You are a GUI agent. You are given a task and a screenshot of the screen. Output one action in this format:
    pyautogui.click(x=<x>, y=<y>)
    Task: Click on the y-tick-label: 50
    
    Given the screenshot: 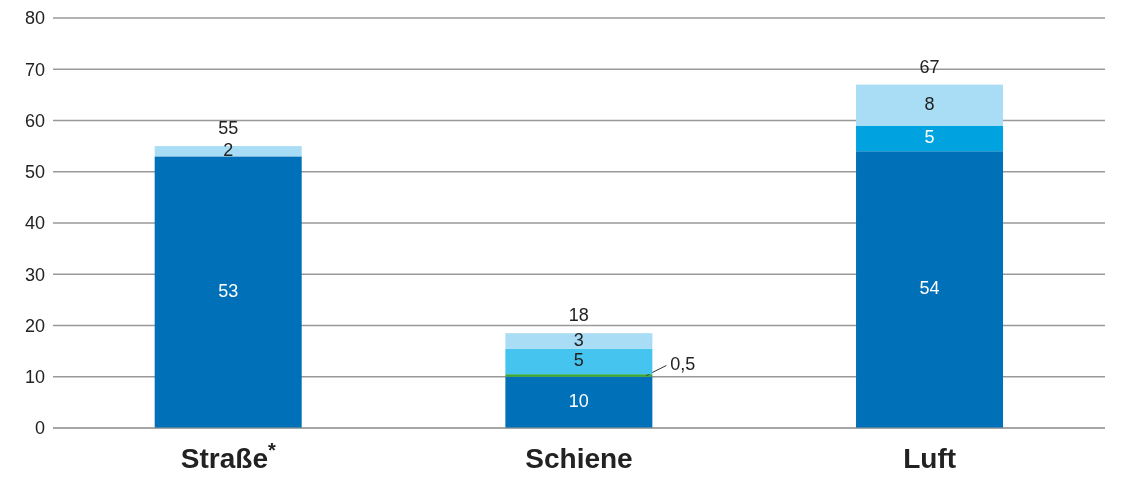 What is the action you would take?
    pyautogui.click(x=34, y=172)
    